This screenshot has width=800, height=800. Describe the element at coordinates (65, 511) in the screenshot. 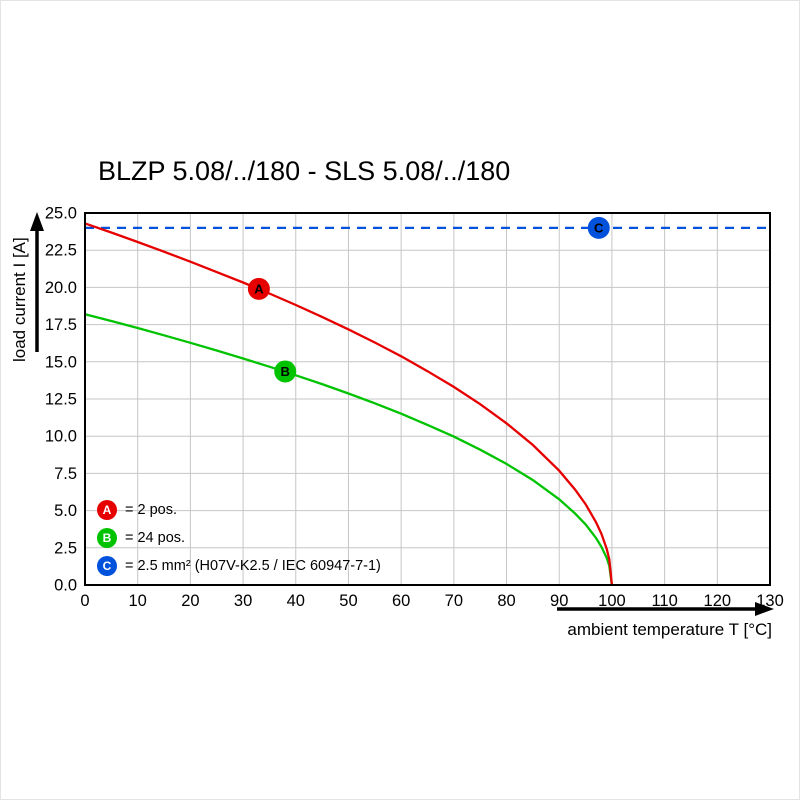

I see `y-tick-label: 5.0` at that location.